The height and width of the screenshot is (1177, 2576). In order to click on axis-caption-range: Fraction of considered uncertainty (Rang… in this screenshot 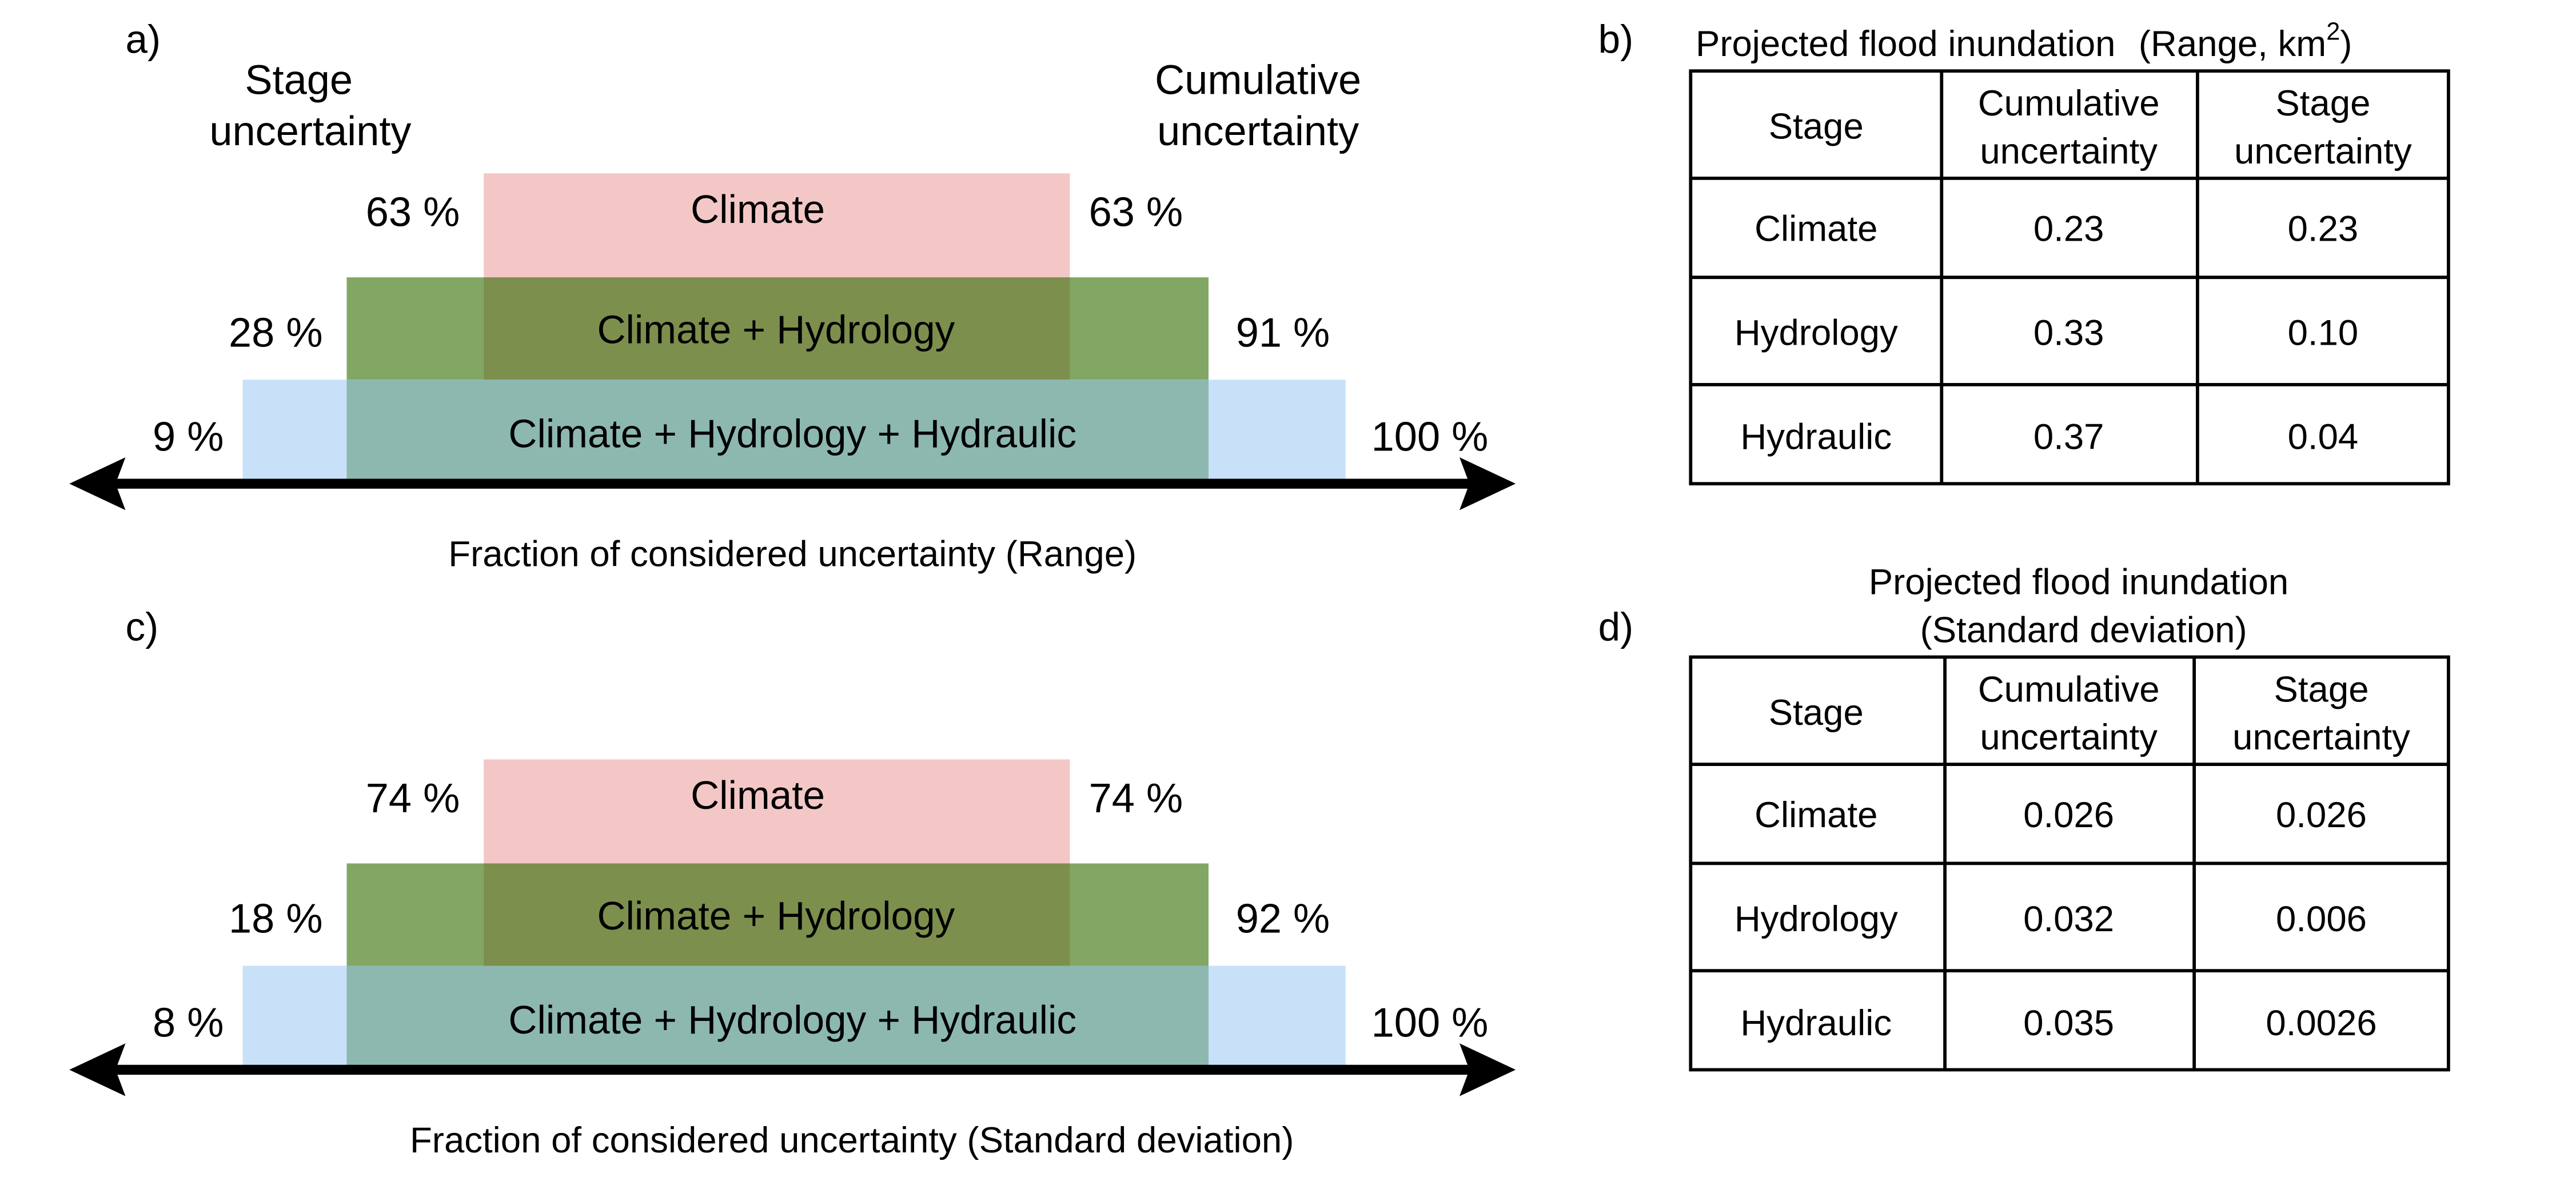, I will do `click(792, 554)`.